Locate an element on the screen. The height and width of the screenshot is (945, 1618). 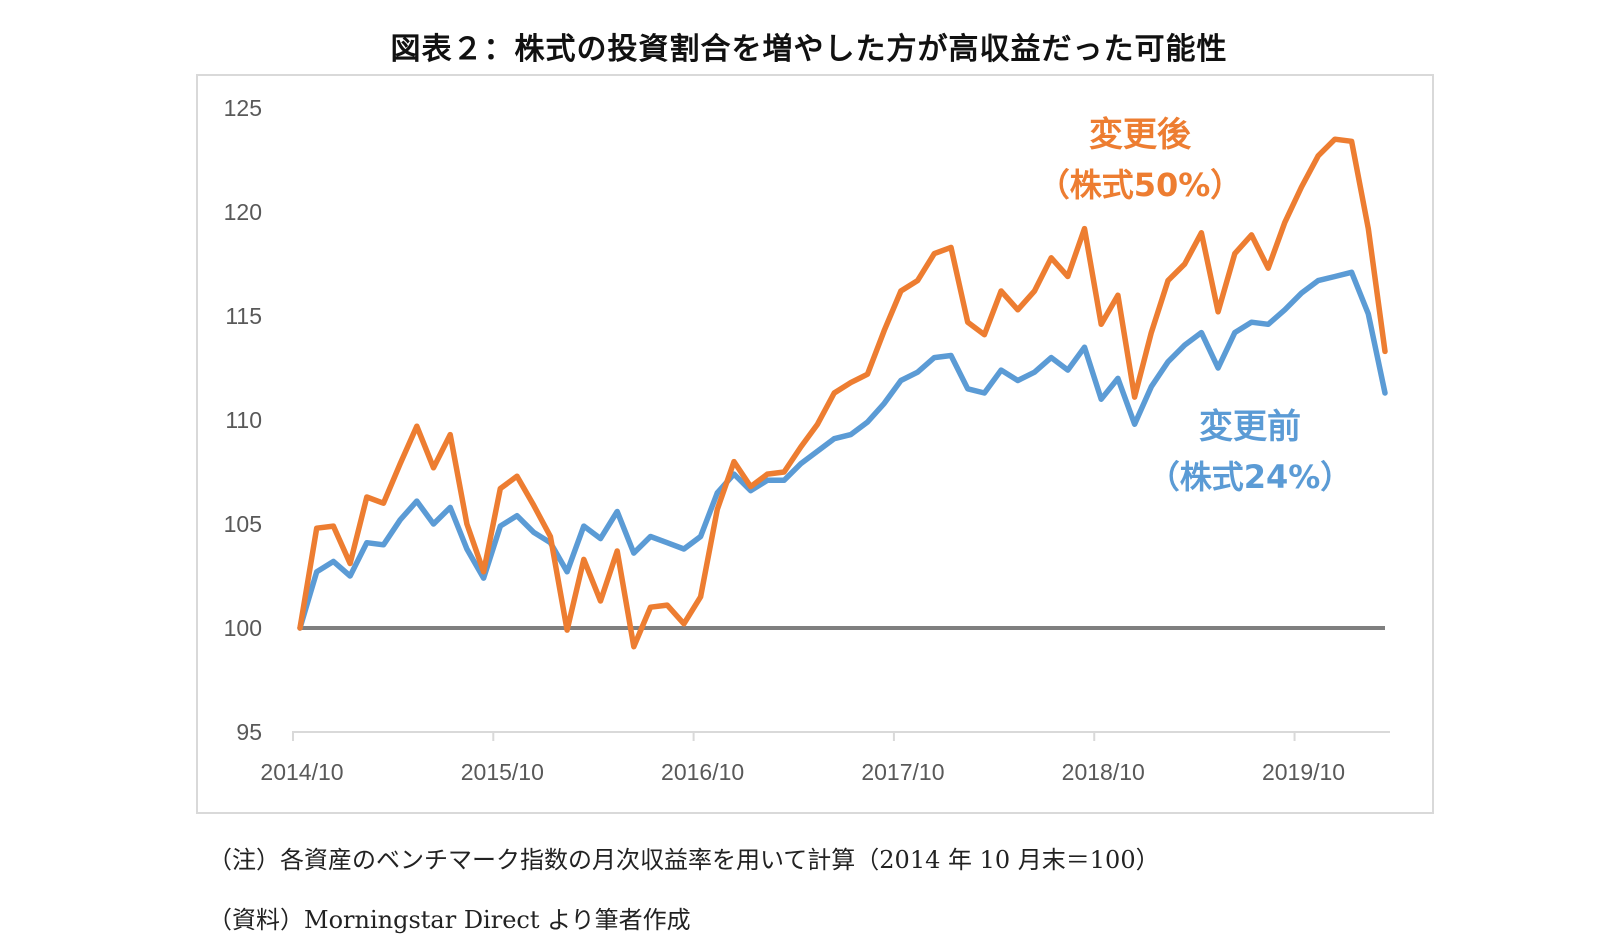
x-tick-label: 2017/10 is located at coordinates (902, 772).